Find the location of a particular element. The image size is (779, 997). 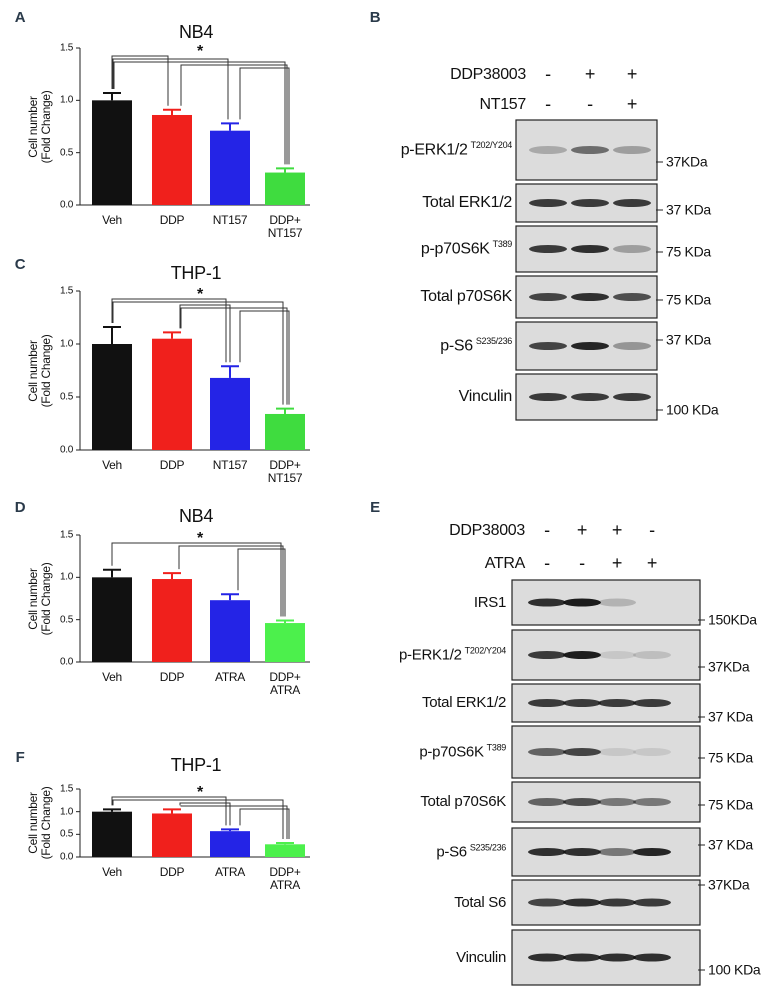

row-label: Total ERK1/2 is located at coordinates (464, 703).